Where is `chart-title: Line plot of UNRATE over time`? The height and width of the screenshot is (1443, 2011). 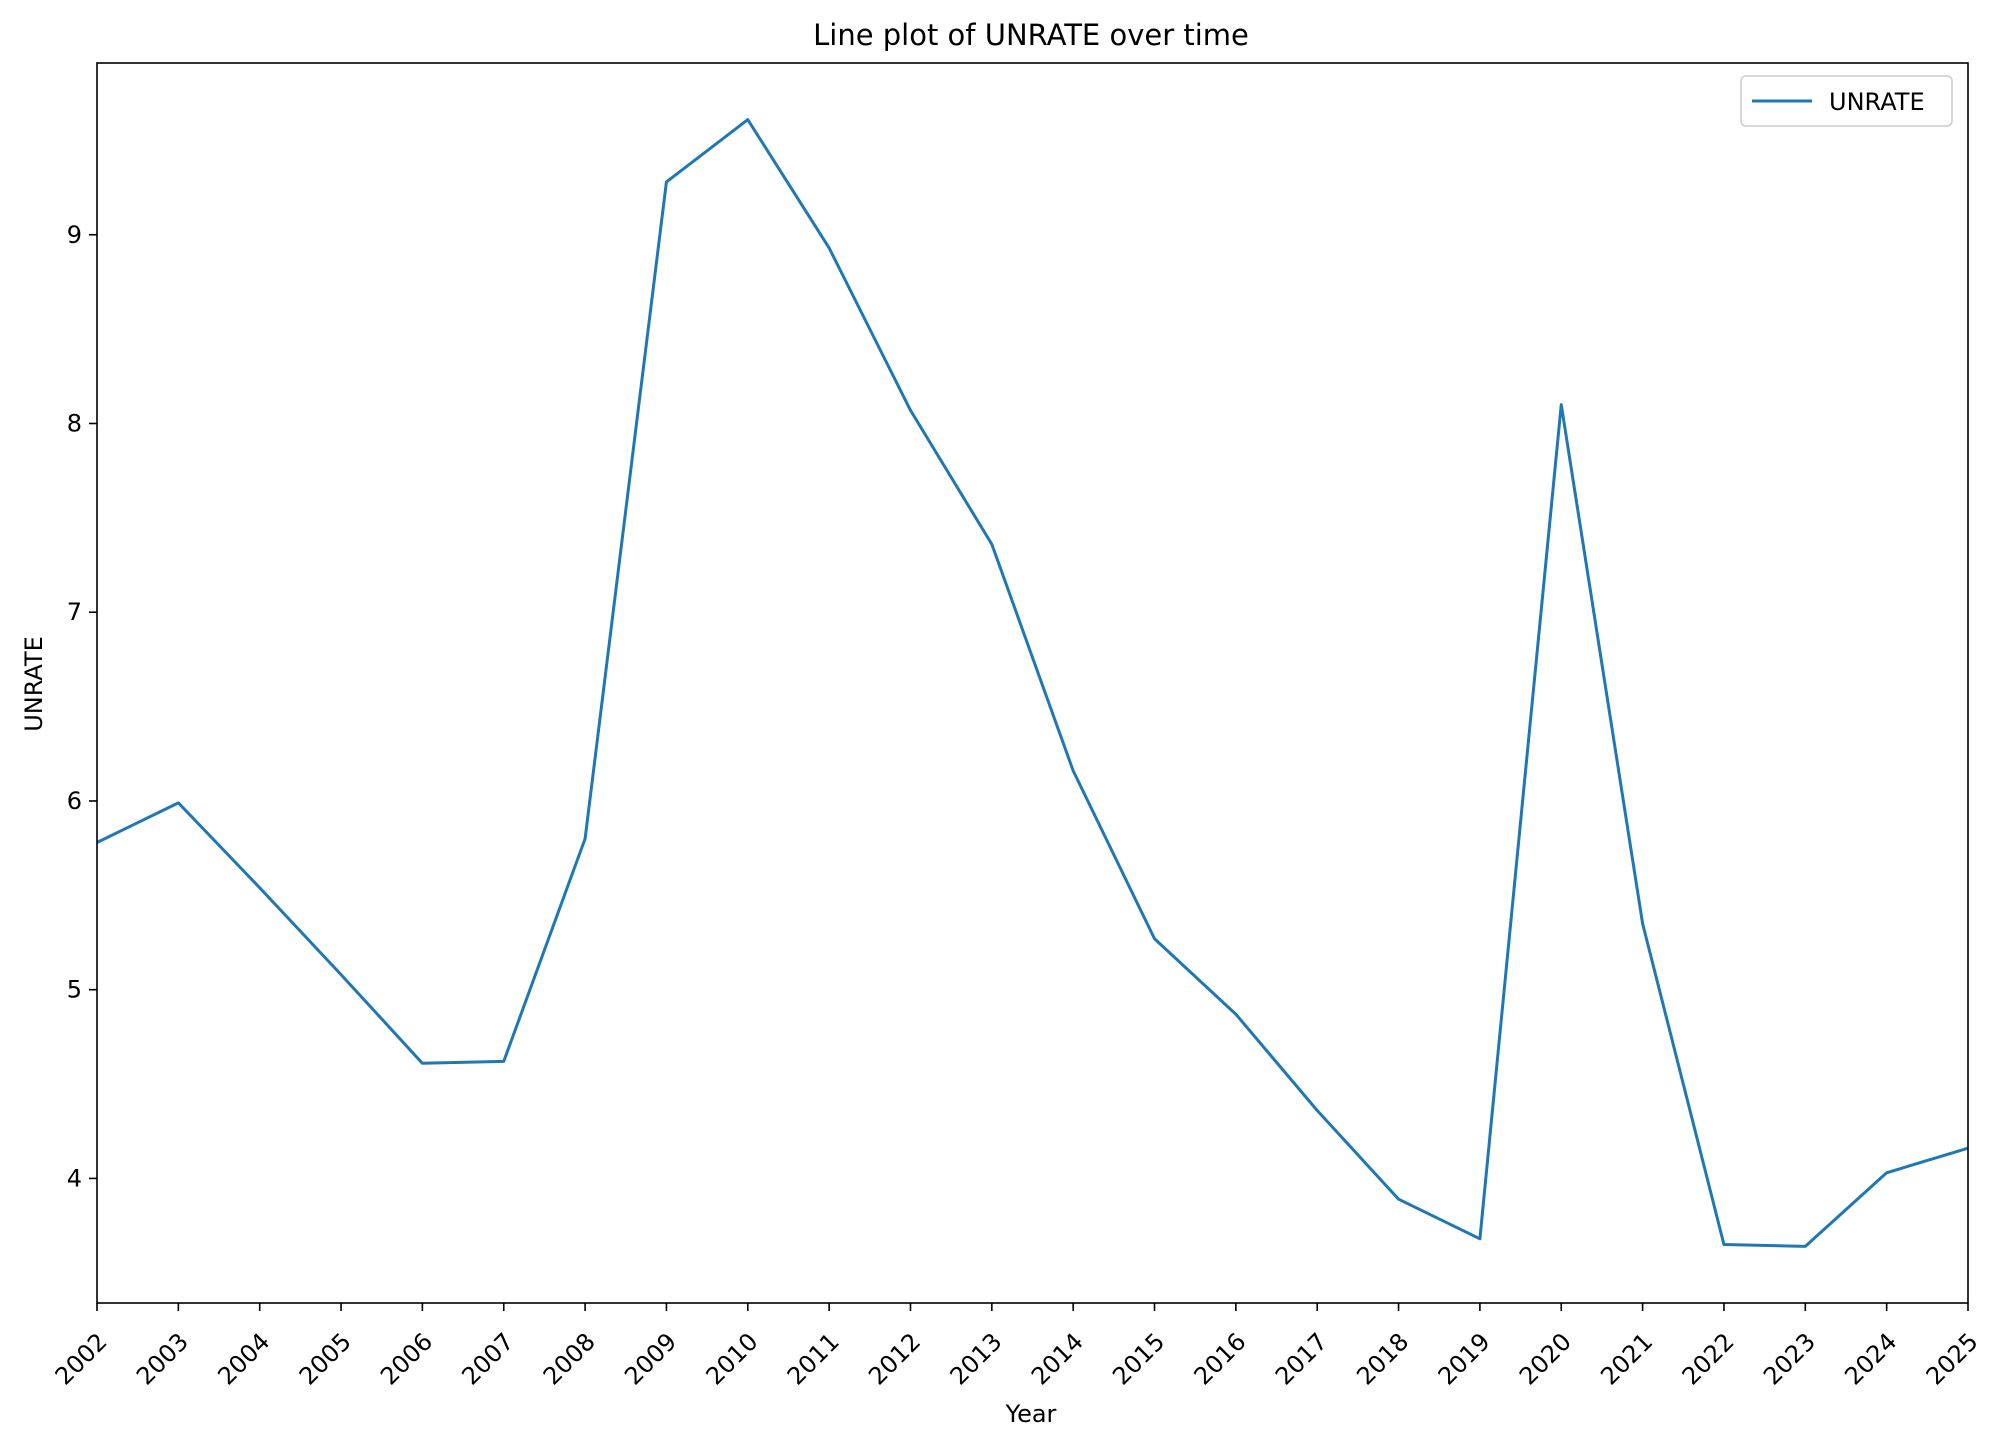
chart-title: Line plot of UNRATE over time is located at coordinates (1031, 35).